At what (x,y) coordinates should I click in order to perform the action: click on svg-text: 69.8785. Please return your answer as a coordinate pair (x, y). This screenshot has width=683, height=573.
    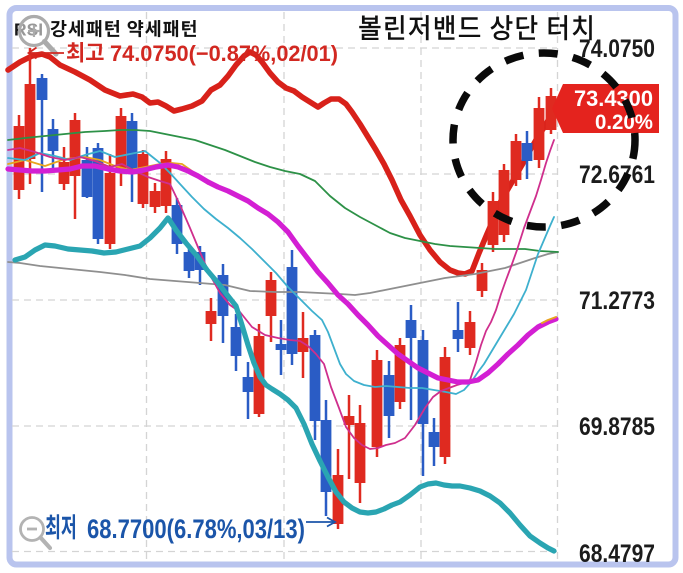
    Looking at the image, I should click on (617, 427).